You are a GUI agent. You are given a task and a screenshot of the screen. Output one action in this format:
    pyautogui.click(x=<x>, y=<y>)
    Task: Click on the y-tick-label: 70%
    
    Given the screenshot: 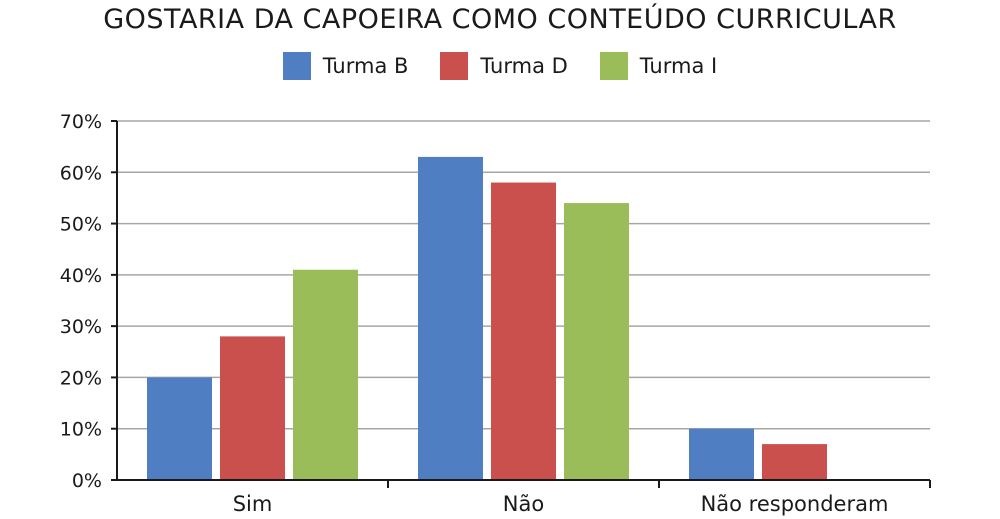 What is the action you would take?
    pyautogui.click(x=81, y=122)
    